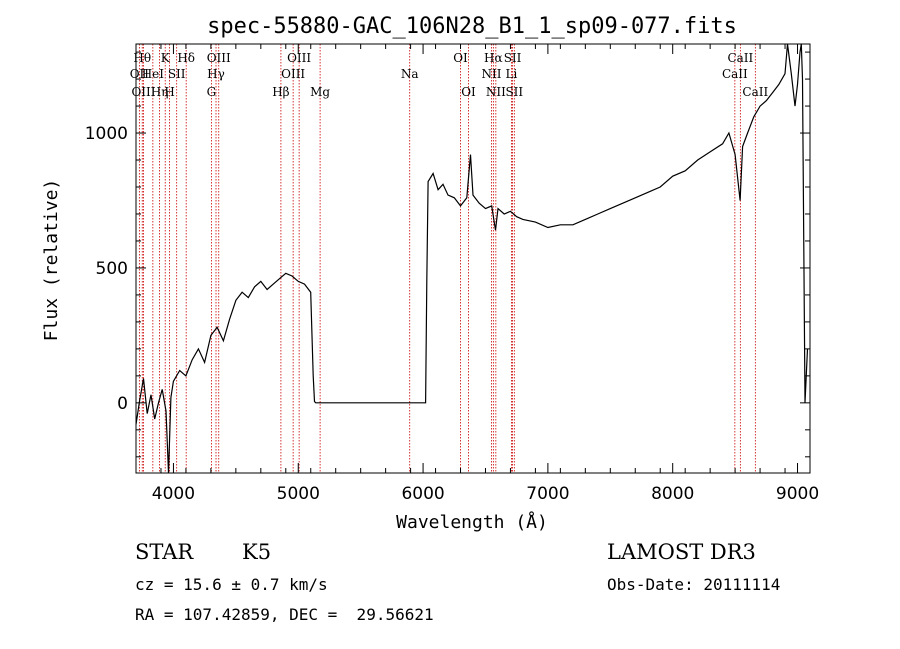 The width and height of the screenshot is (900, 649). Describe the element at coordinates (212, 92) in the screenshot. I see `spectral-line-label: G` at that location.